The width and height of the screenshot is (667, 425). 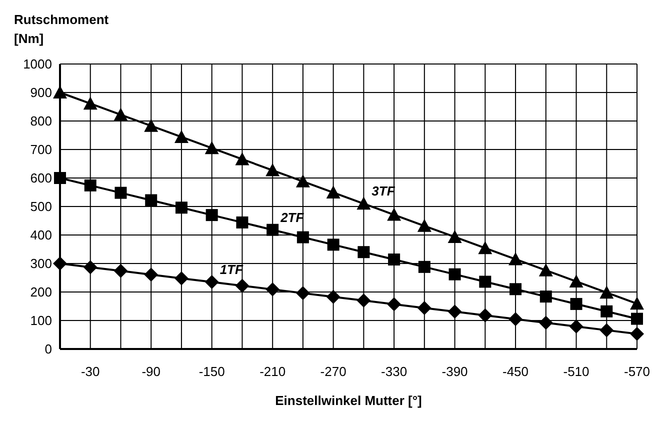 I want to click on y-tick-label: 700, so click(x=41, y=150).